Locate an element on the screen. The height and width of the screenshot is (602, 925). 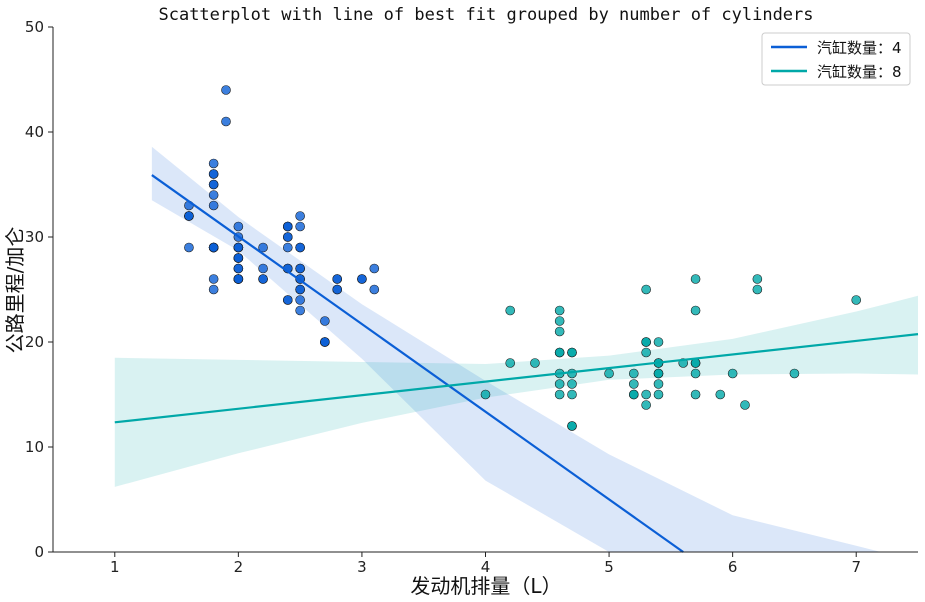
y-tick-label: 20 is located at coordinates (34, 342).